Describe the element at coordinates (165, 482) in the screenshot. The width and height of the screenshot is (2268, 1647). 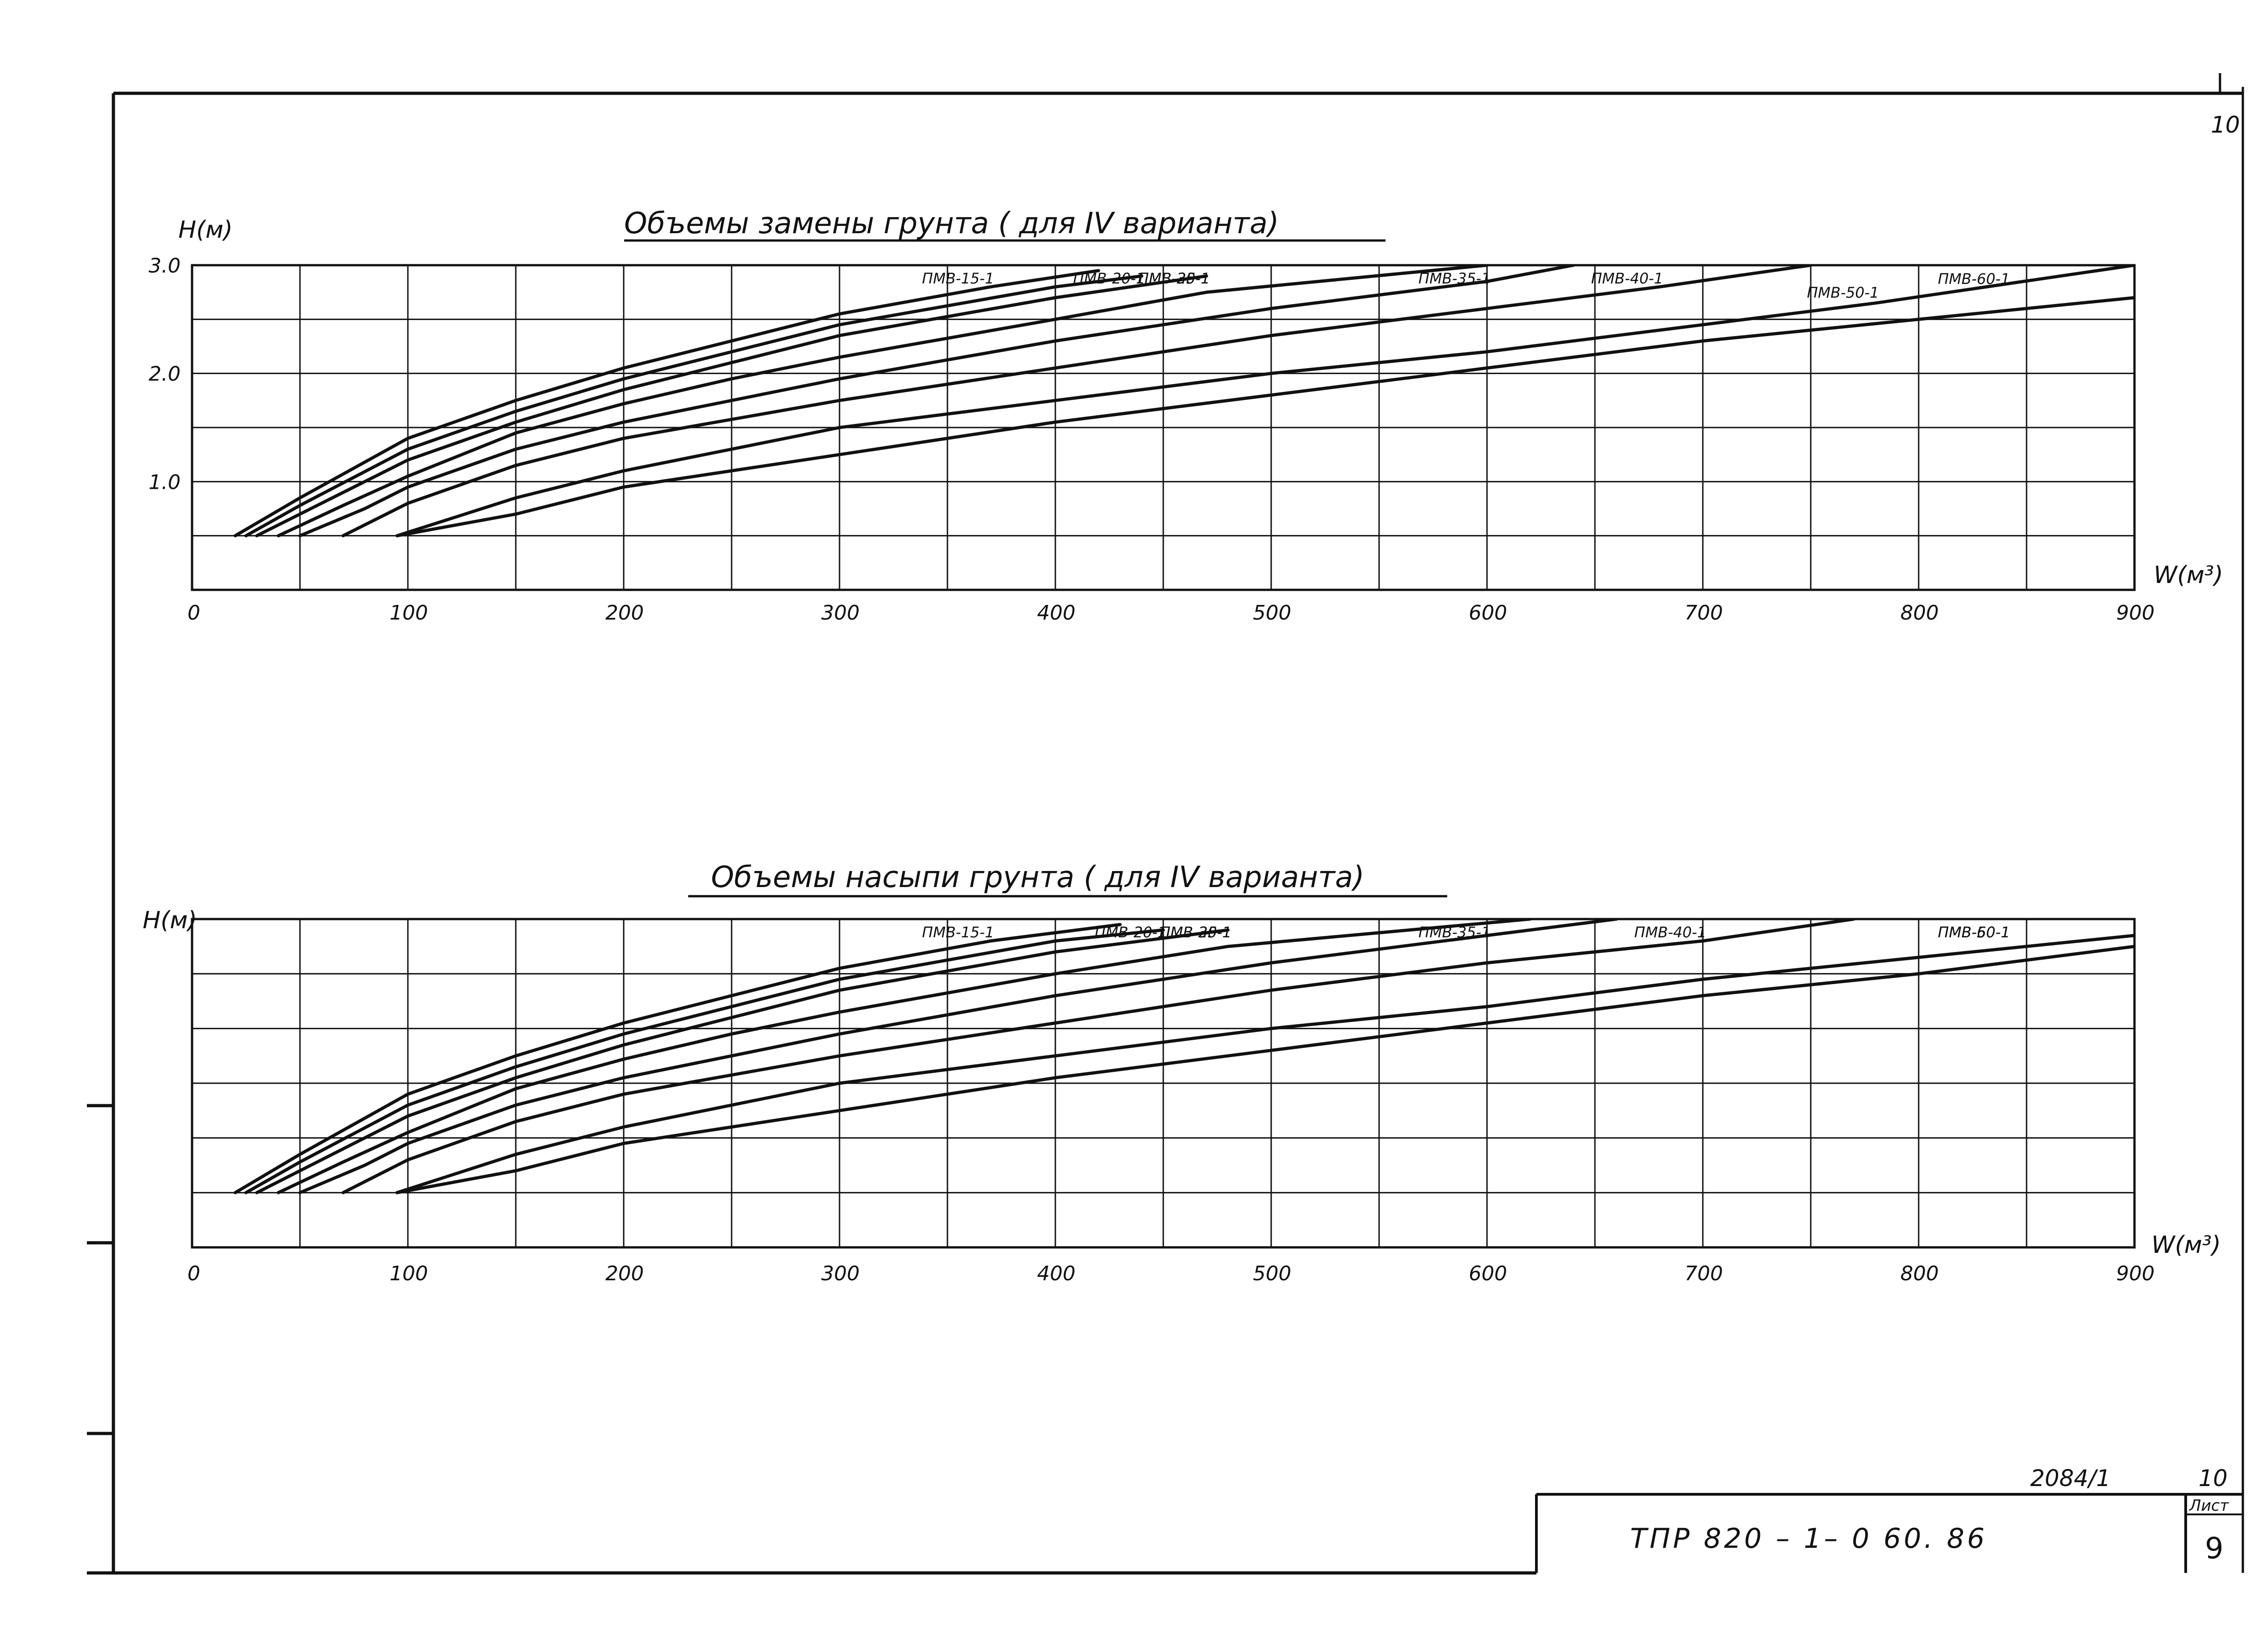
I see `y-tick-label: 1.0` at that location.